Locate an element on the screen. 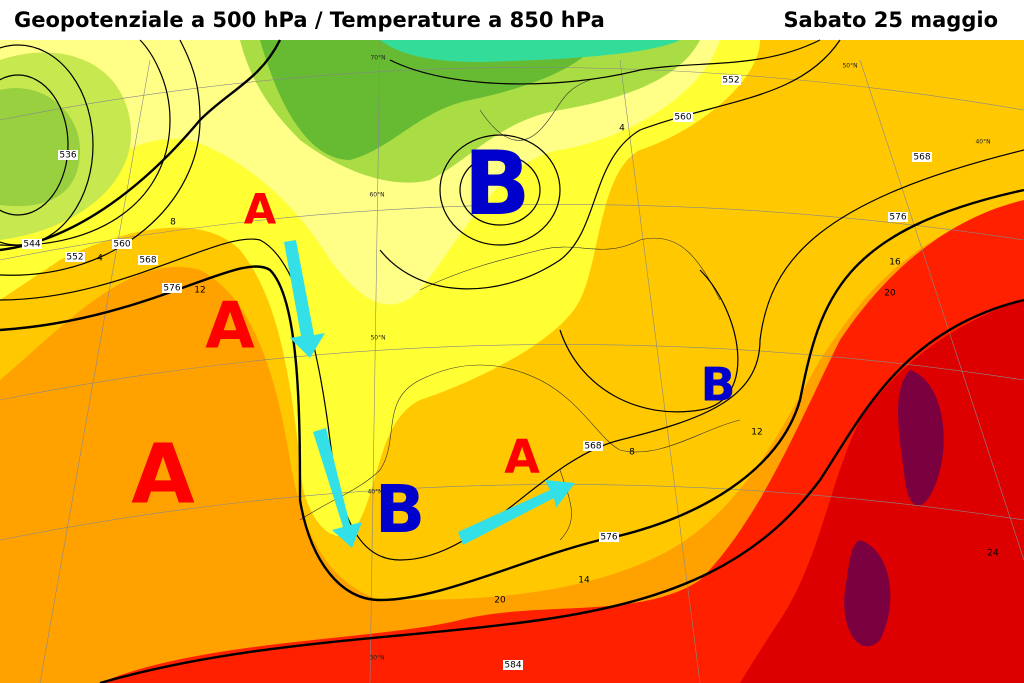 Image resolution: width=1024 pixels, height=683 pixels. latitude-label: 30°N is located at coordinates (376, 658).